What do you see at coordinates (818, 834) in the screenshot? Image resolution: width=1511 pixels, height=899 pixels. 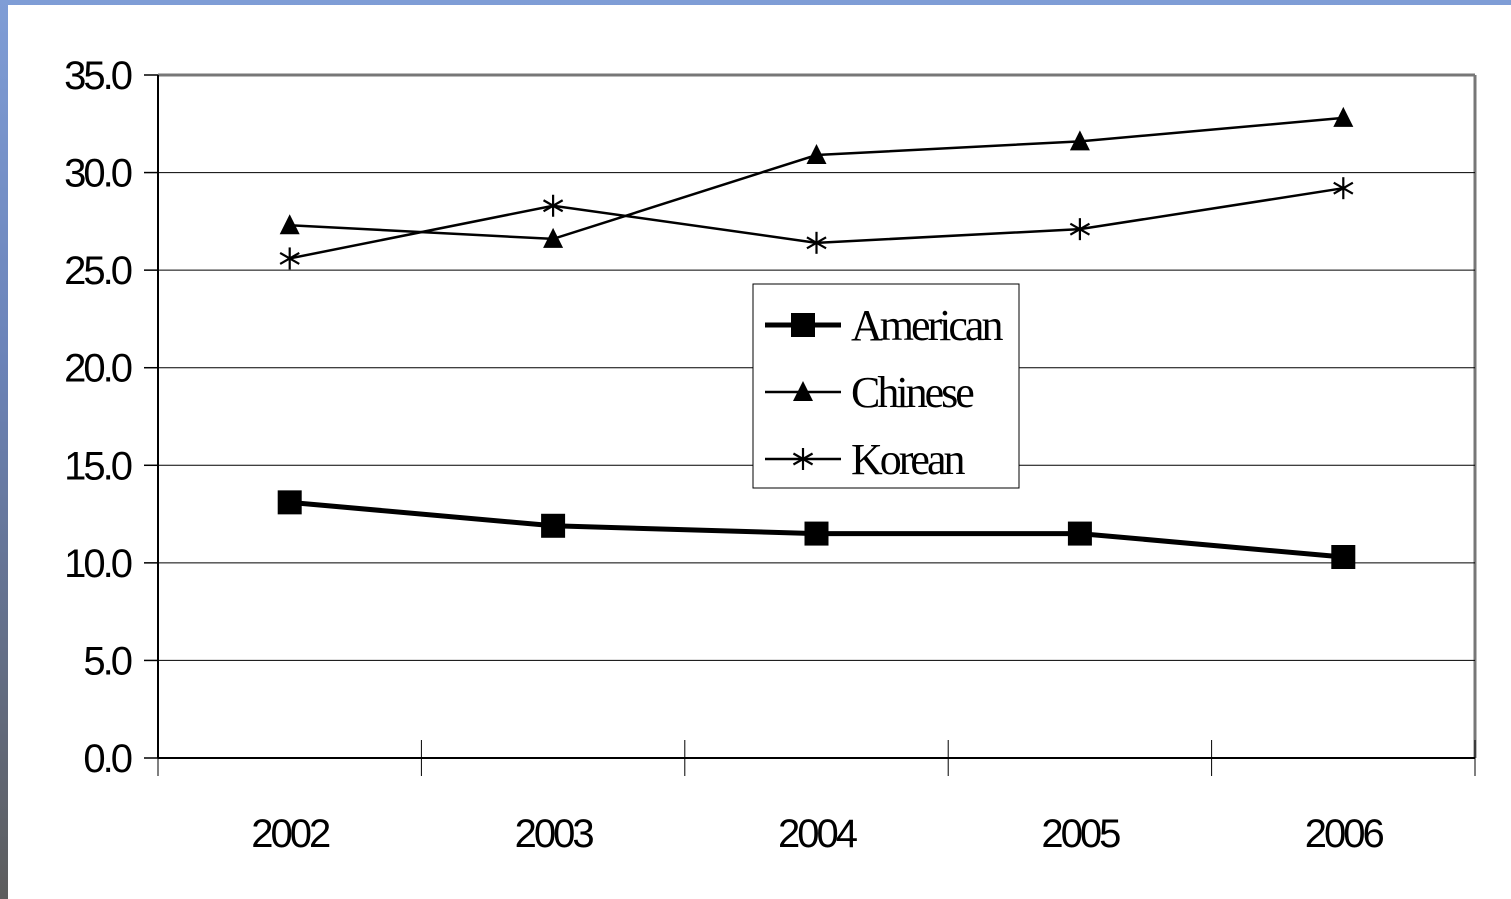 I see `x-tick-label: 2004` at bounding box center [818, 834].